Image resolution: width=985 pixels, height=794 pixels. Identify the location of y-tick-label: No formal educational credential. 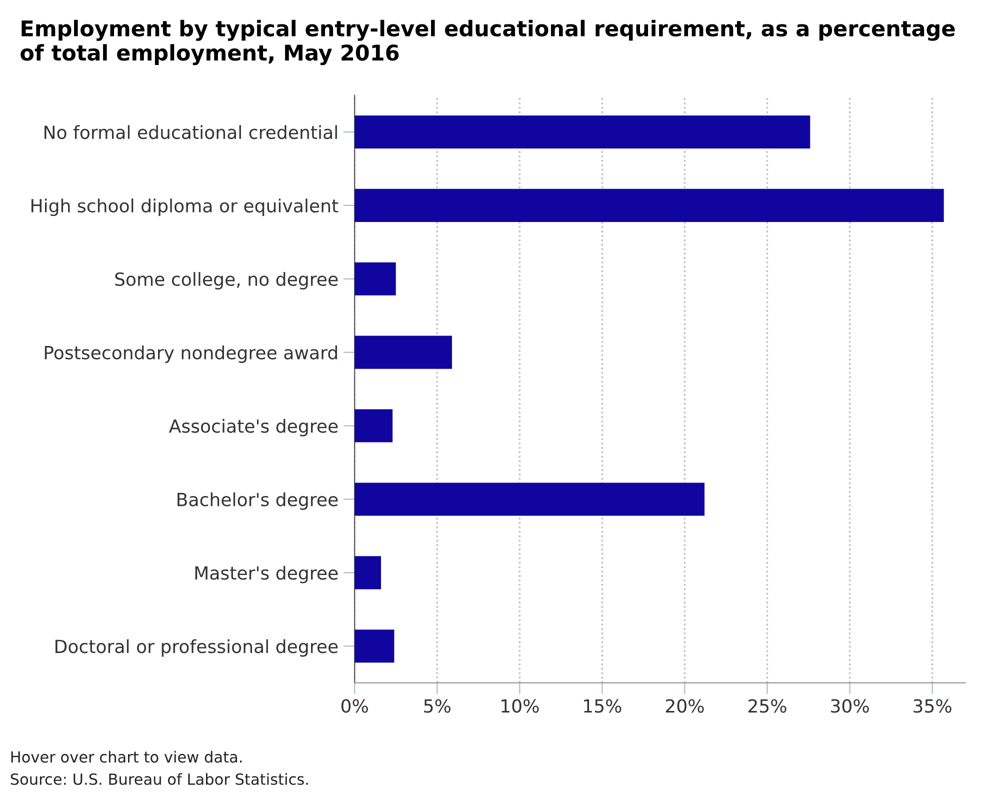
(190, 132).